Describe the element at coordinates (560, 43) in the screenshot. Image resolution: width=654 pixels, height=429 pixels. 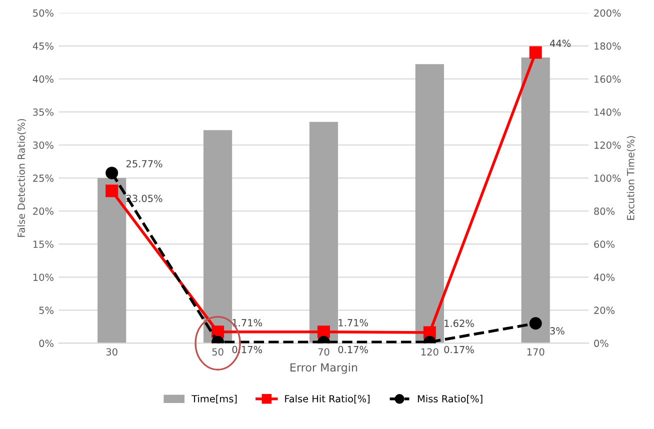
I see `data-label: 44%` at that location.